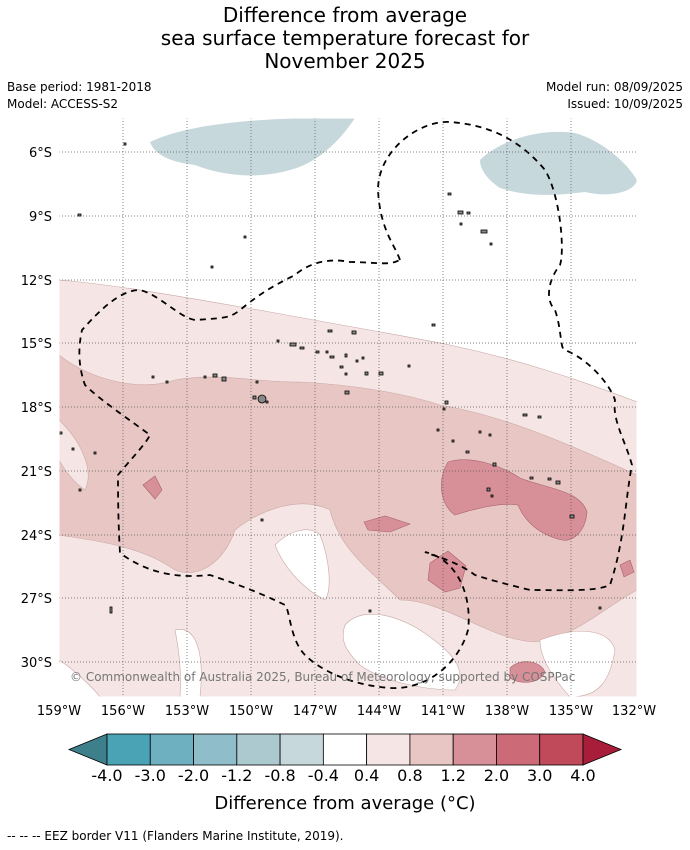 The image size is (690, 850). What do you see at coordinates (447, 571) in the screenshot?
I see `anomaly-region-1.2-2.0-small-3` at bounding box center [447, 571].